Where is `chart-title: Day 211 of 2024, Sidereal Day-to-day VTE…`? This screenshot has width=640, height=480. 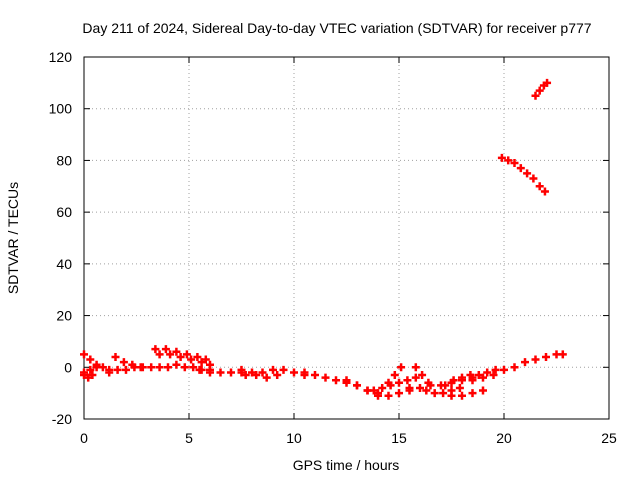
chart-title: Day 211 of 2024, Sidereal Day-to-day VTE… is located at coordinates (336, 28).